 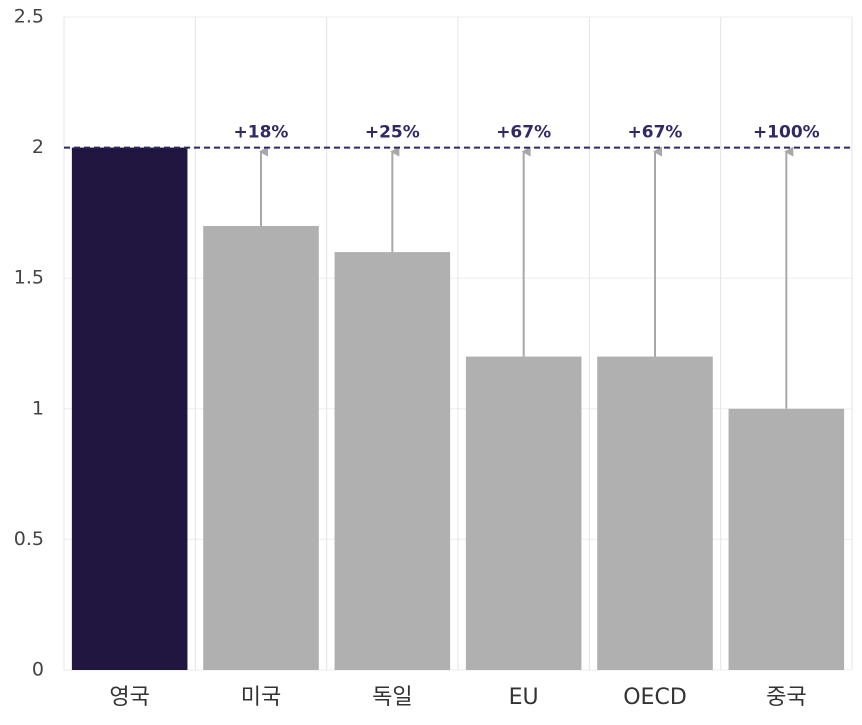 I want to click on y-tick-label: 0.5, so click(x=29, y=539).